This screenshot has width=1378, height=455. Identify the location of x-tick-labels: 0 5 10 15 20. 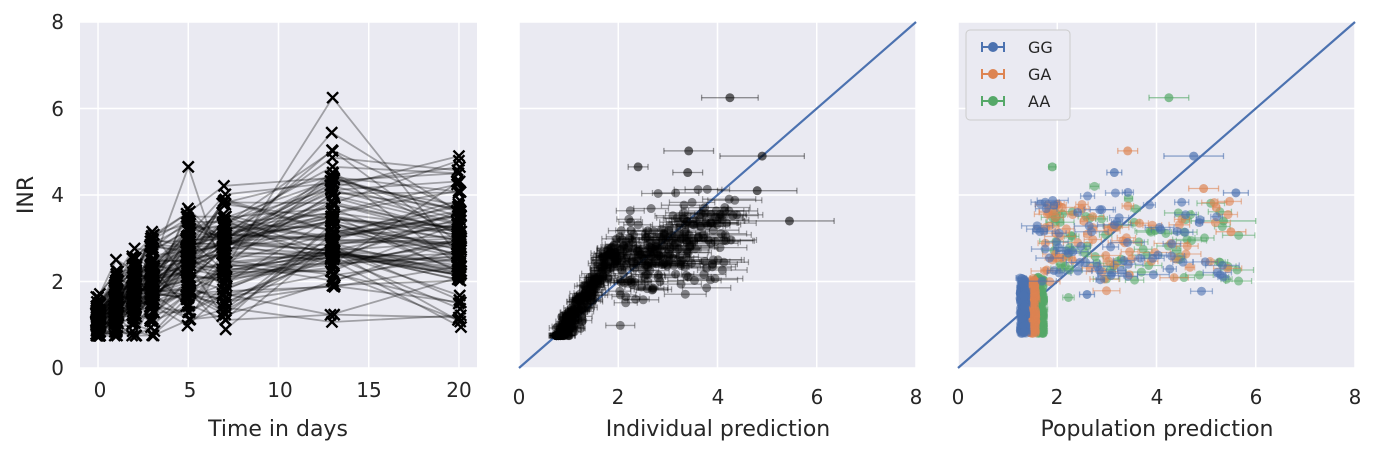
(283, 390).